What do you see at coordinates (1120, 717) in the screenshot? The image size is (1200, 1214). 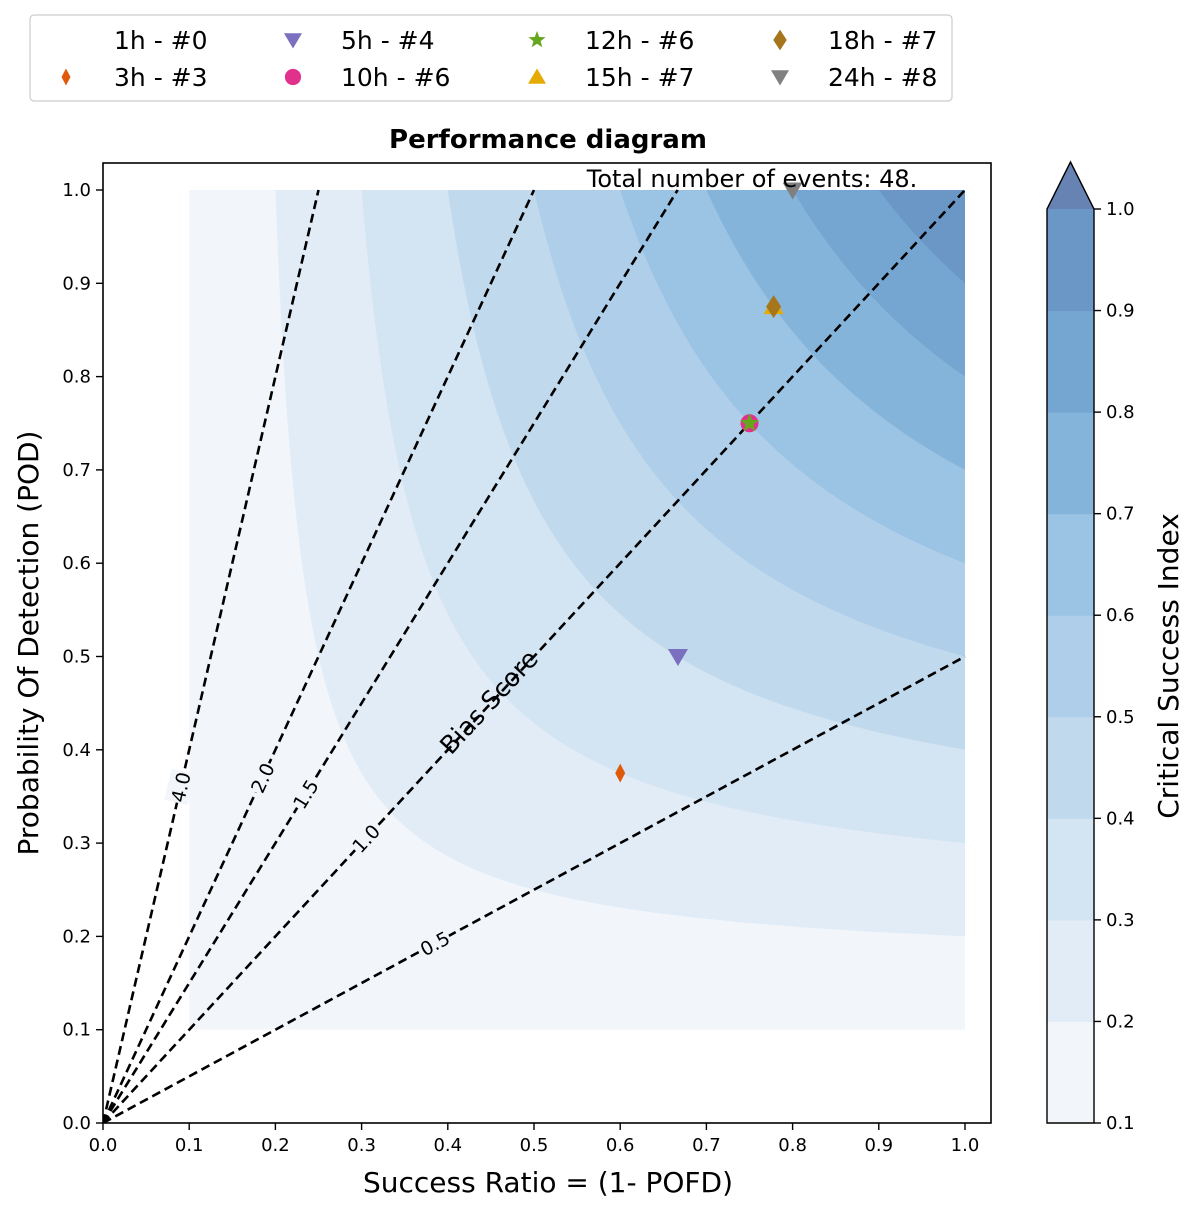 I see `colorbar-tick-label: 0.5` at bounding box center [1120, 717].